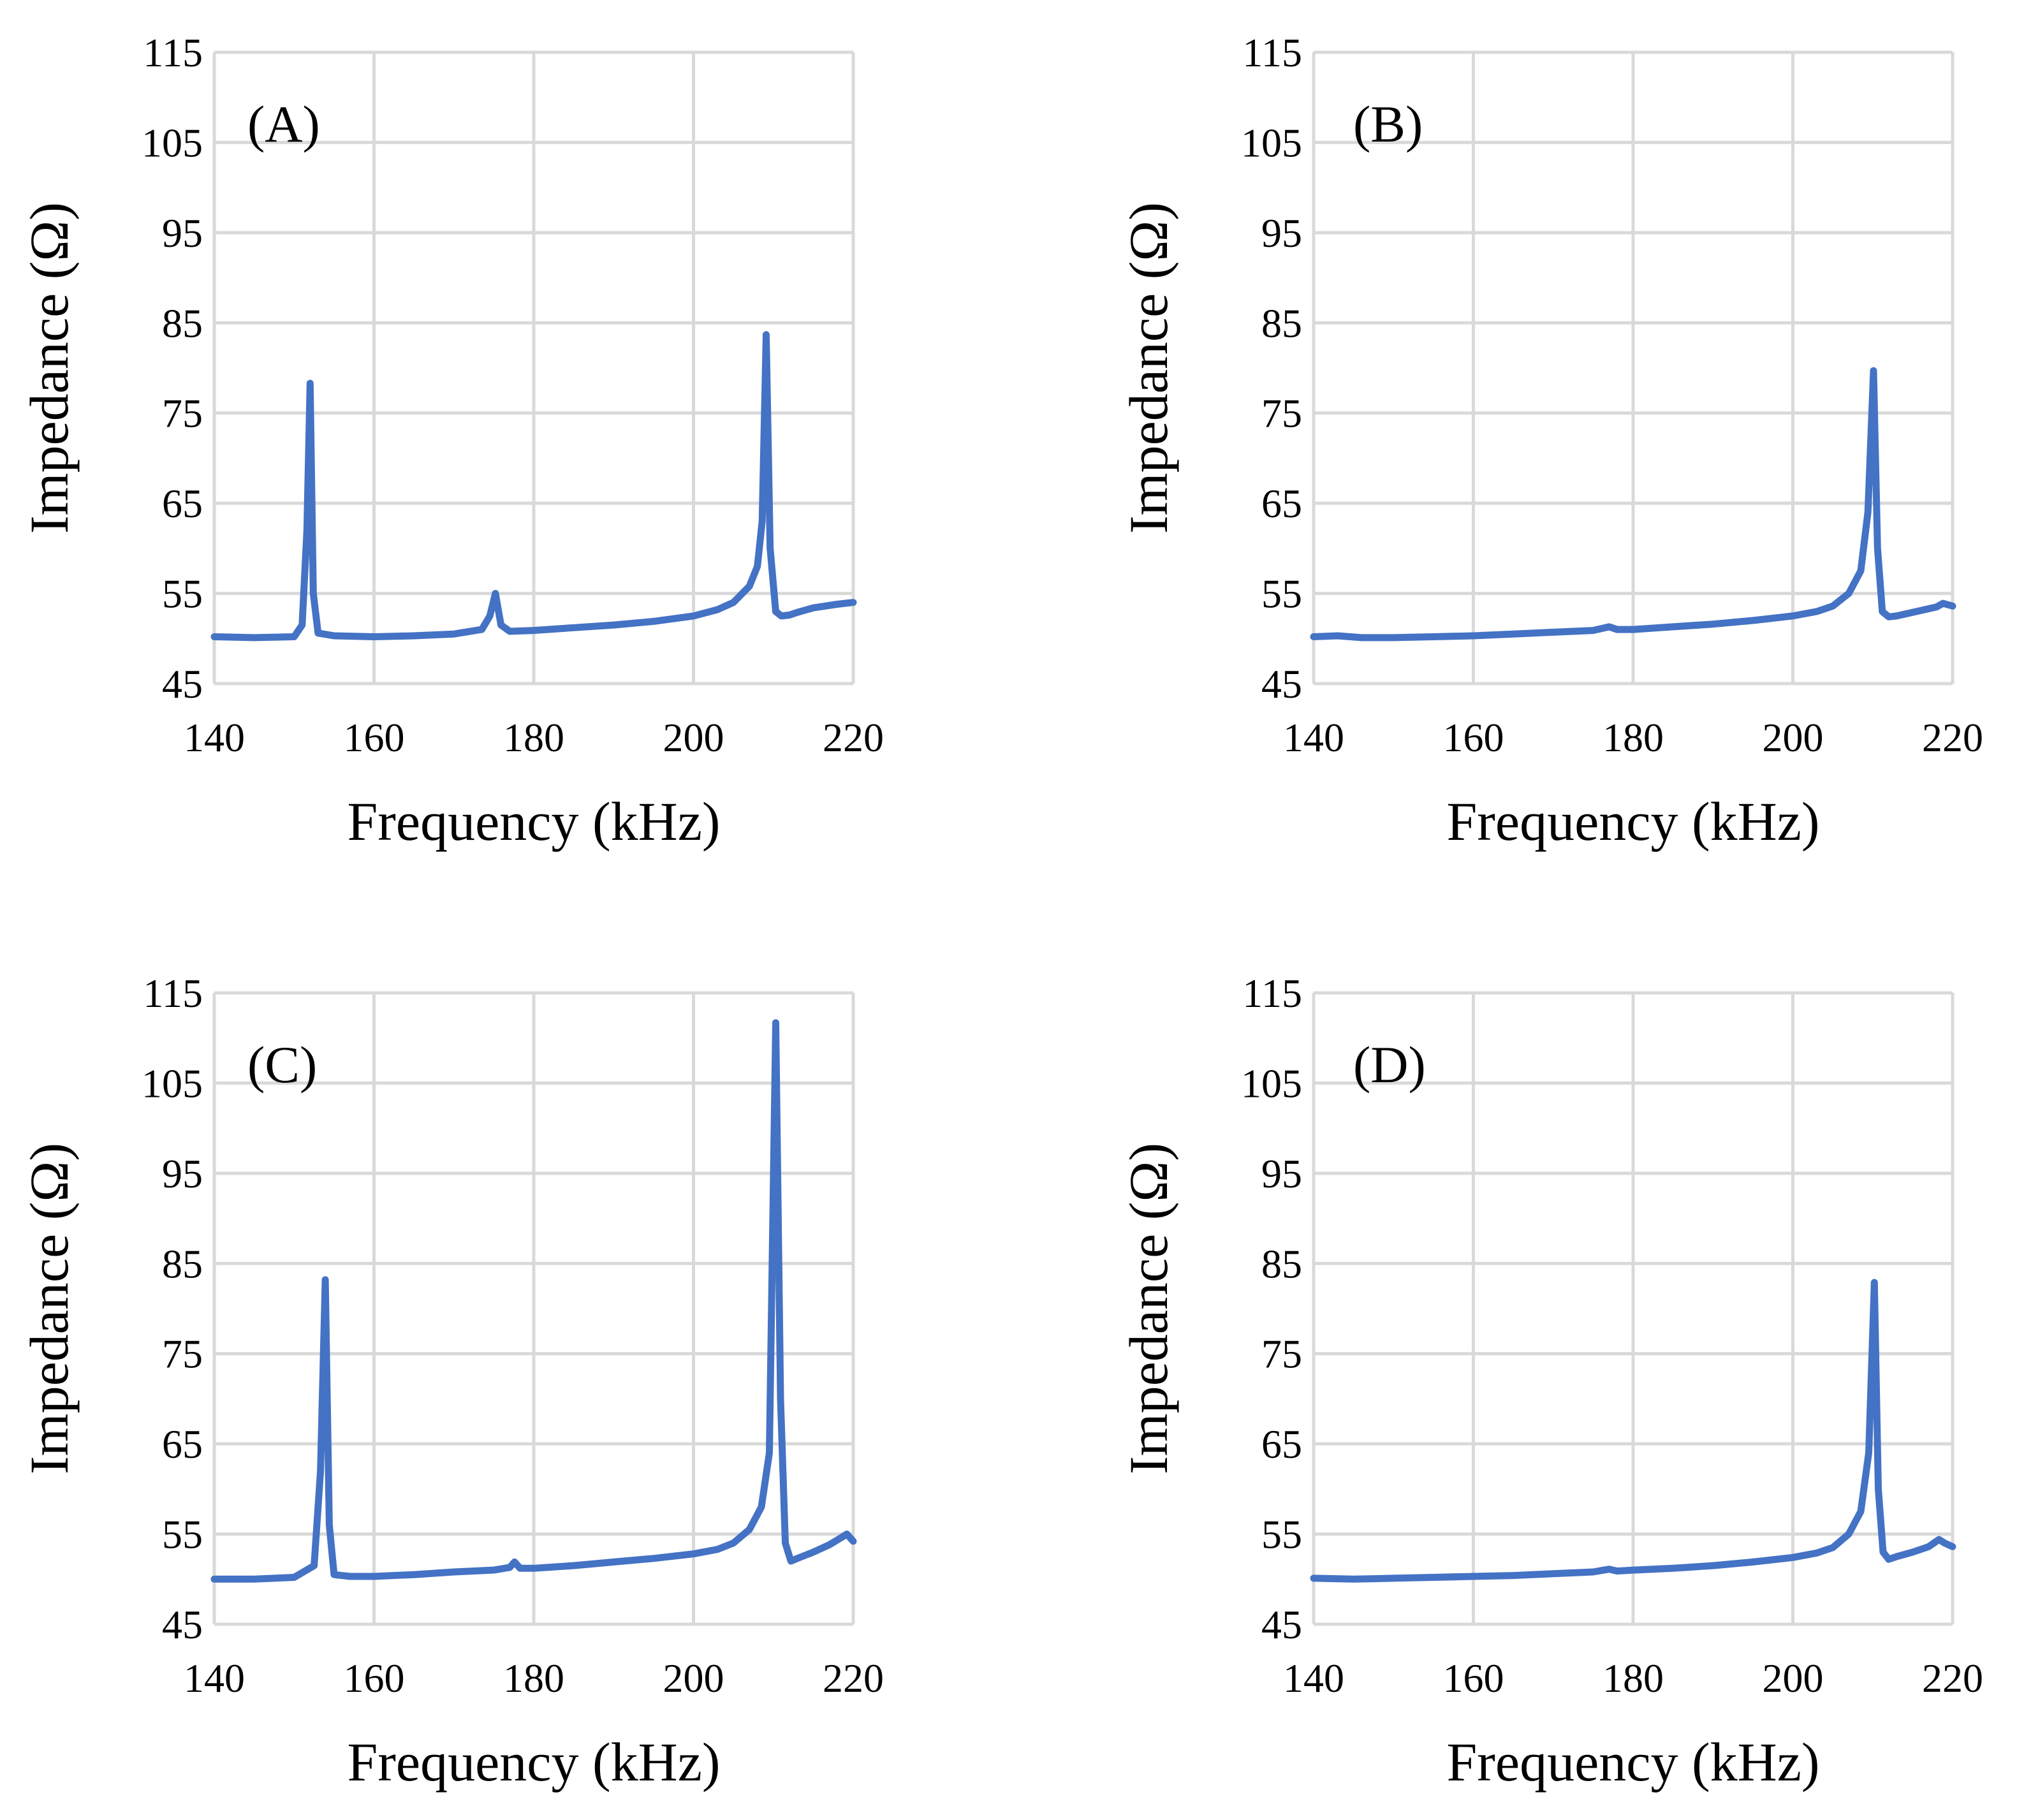 The height and width of the screenshot is (1820, 2017). Describe the element at coordinates (282, 1065) in the screenshot. I see `panel-label: (C)` at that location.